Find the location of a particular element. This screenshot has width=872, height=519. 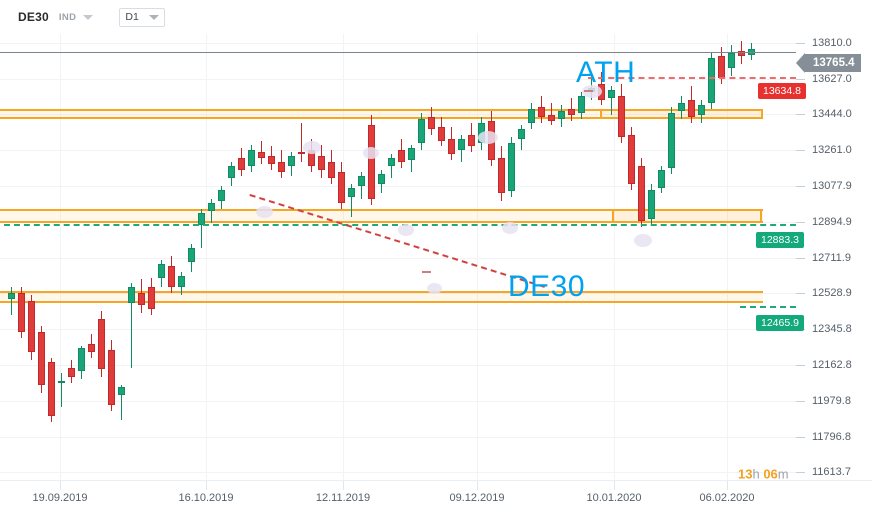

resistance-badge: 13634.8 is located at coordinates (782, 91).